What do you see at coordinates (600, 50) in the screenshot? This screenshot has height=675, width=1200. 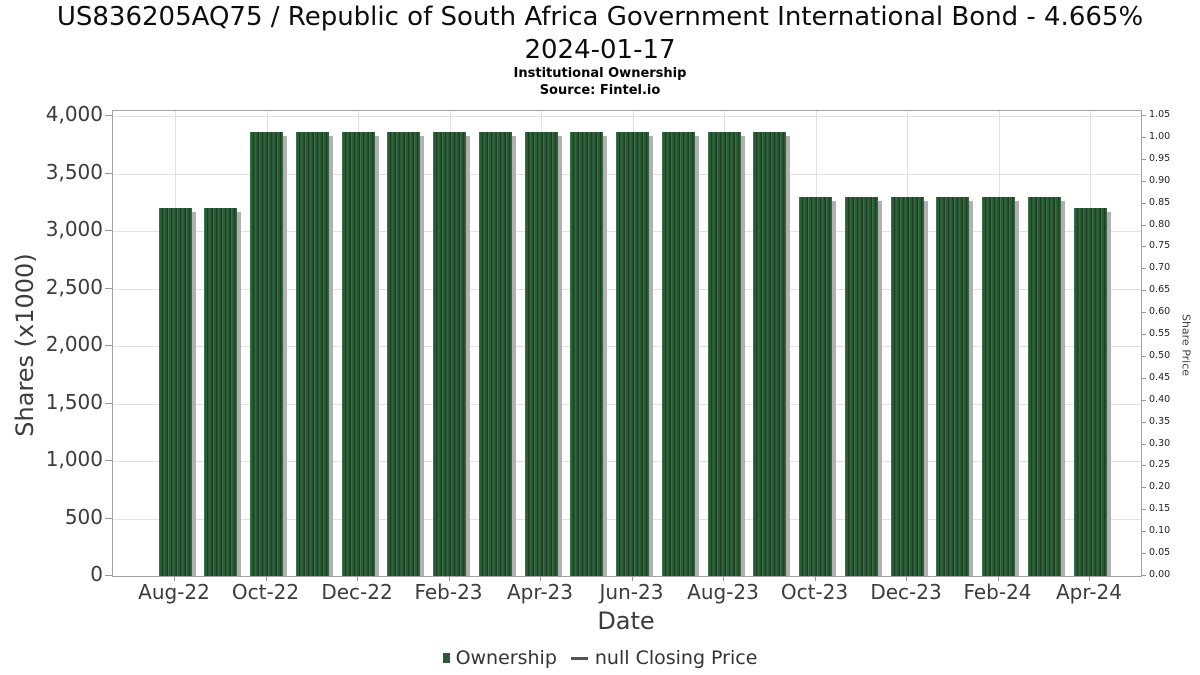 I see `chart-title-line2: 2024-01-17` at bounding box center [600, 50].